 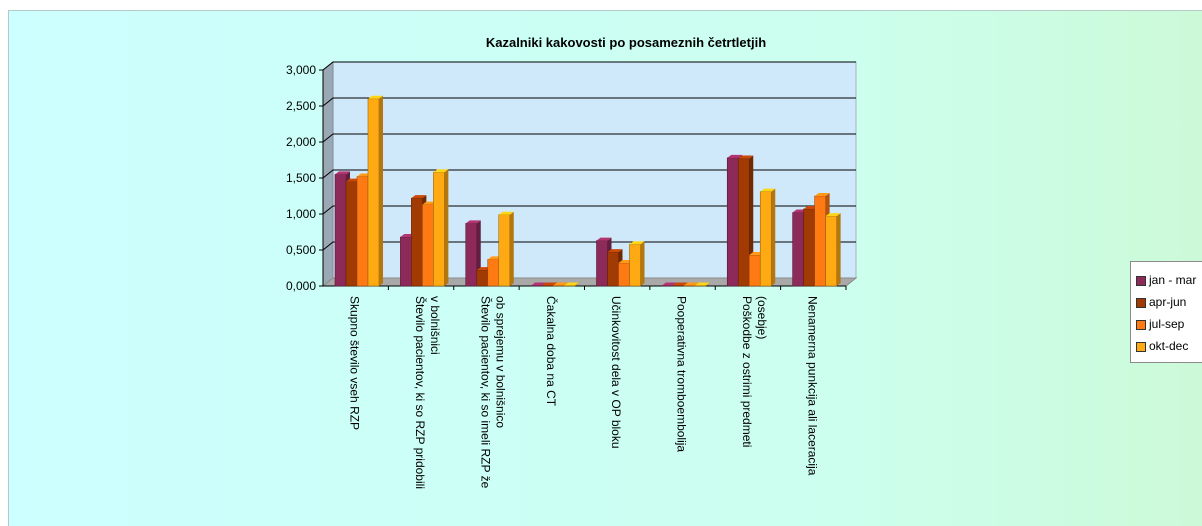 I want to click on x-category-label-line: Čakalna doba na CT, so click(x=551, y=351).